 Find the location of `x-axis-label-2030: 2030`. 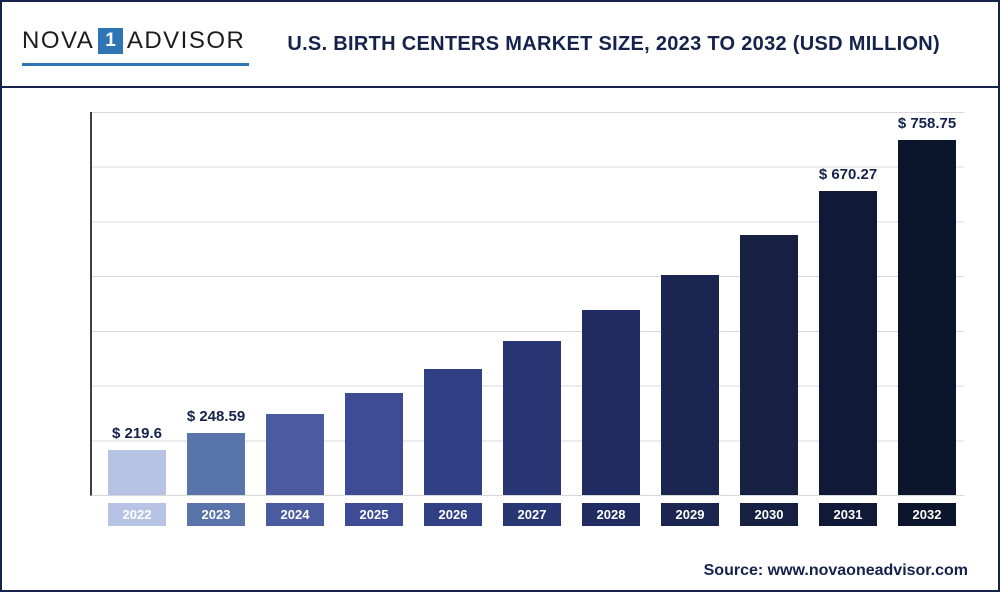

x-axis-label-2030: 2030 is located at coordinates (769, 514).